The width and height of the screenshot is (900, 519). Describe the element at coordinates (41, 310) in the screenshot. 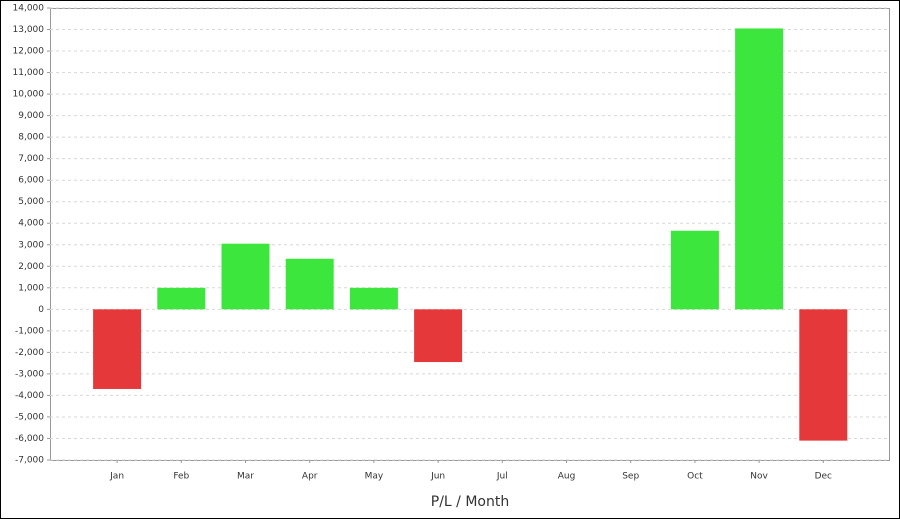

I see `y-tick-label: 0` at that location.